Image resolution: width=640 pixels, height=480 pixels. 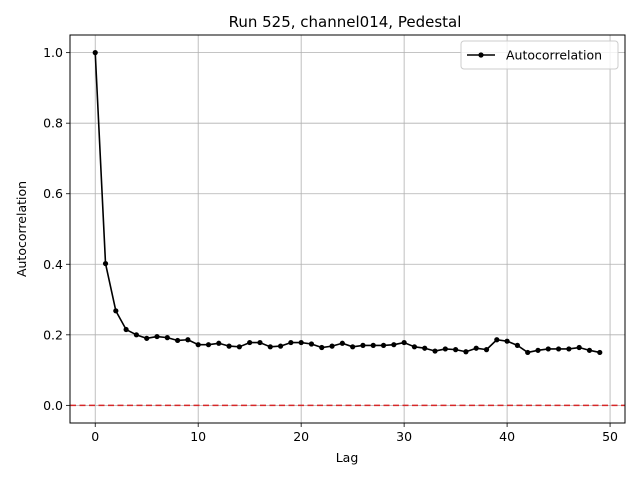 I want to click on y-tick-label: 0.6, so click(x=53, y=193).